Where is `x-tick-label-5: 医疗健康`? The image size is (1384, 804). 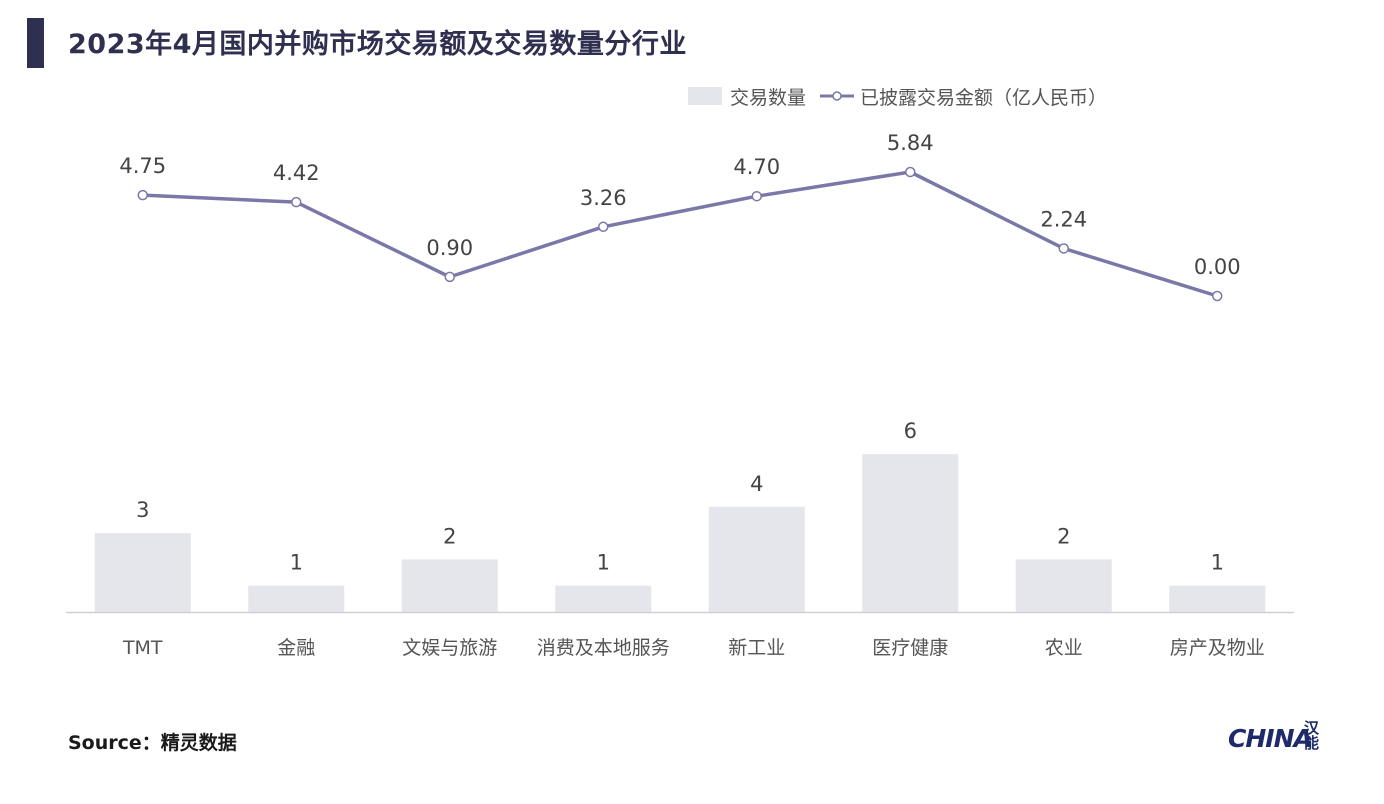
x-tick-label-5: 医疗健康 is located at coordinates (910, 648).